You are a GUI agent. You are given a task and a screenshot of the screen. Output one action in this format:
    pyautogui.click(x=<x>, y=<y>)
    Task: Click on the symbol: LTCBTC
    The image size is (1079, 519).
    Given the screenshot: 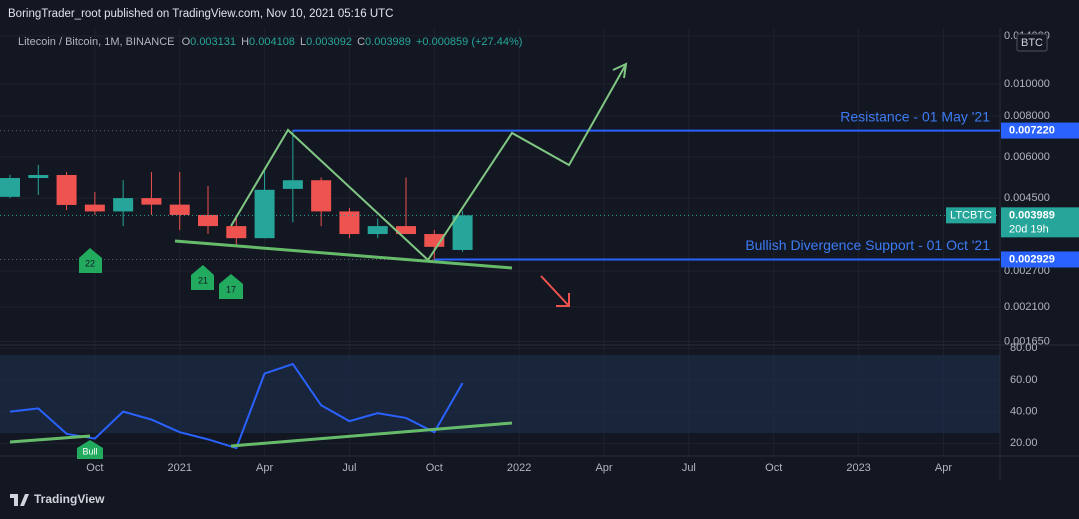 What is the action you would take?
    pyautogui.click(x=971, y=215)
    